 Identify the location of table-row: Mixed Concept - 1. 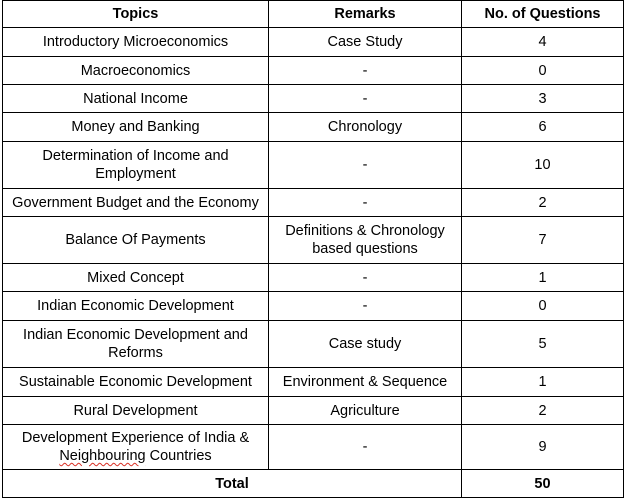
(313, 277).